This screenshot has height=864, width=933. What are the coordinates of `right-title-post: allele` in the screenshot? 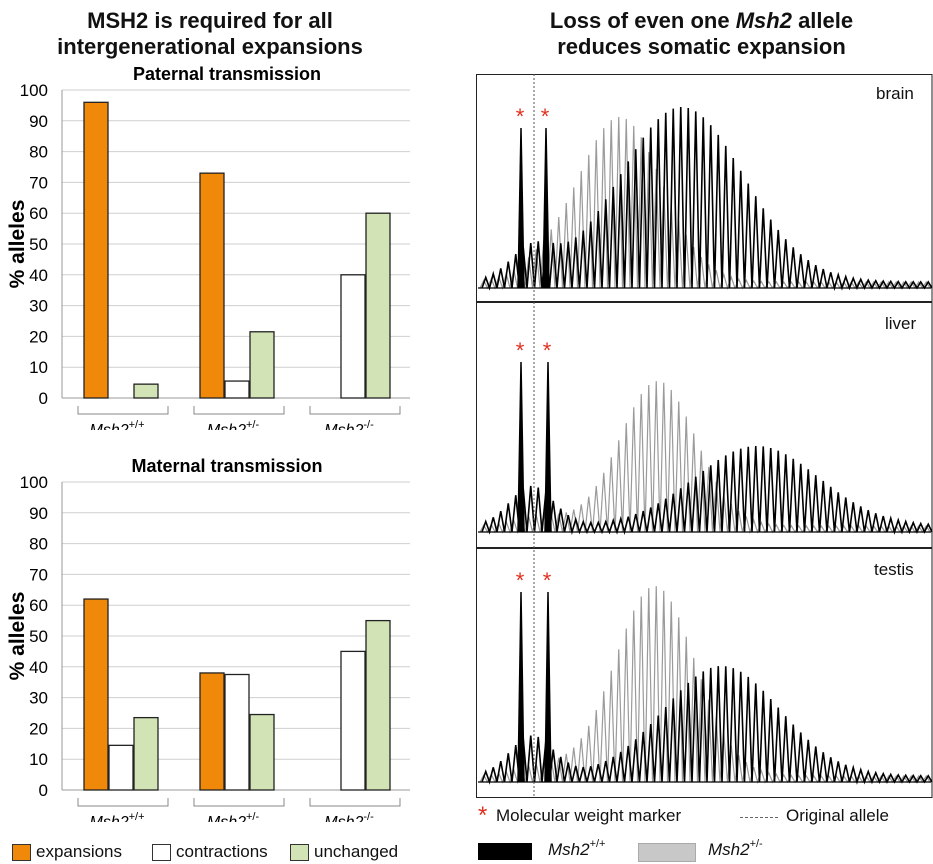 It's located at (822, 20).